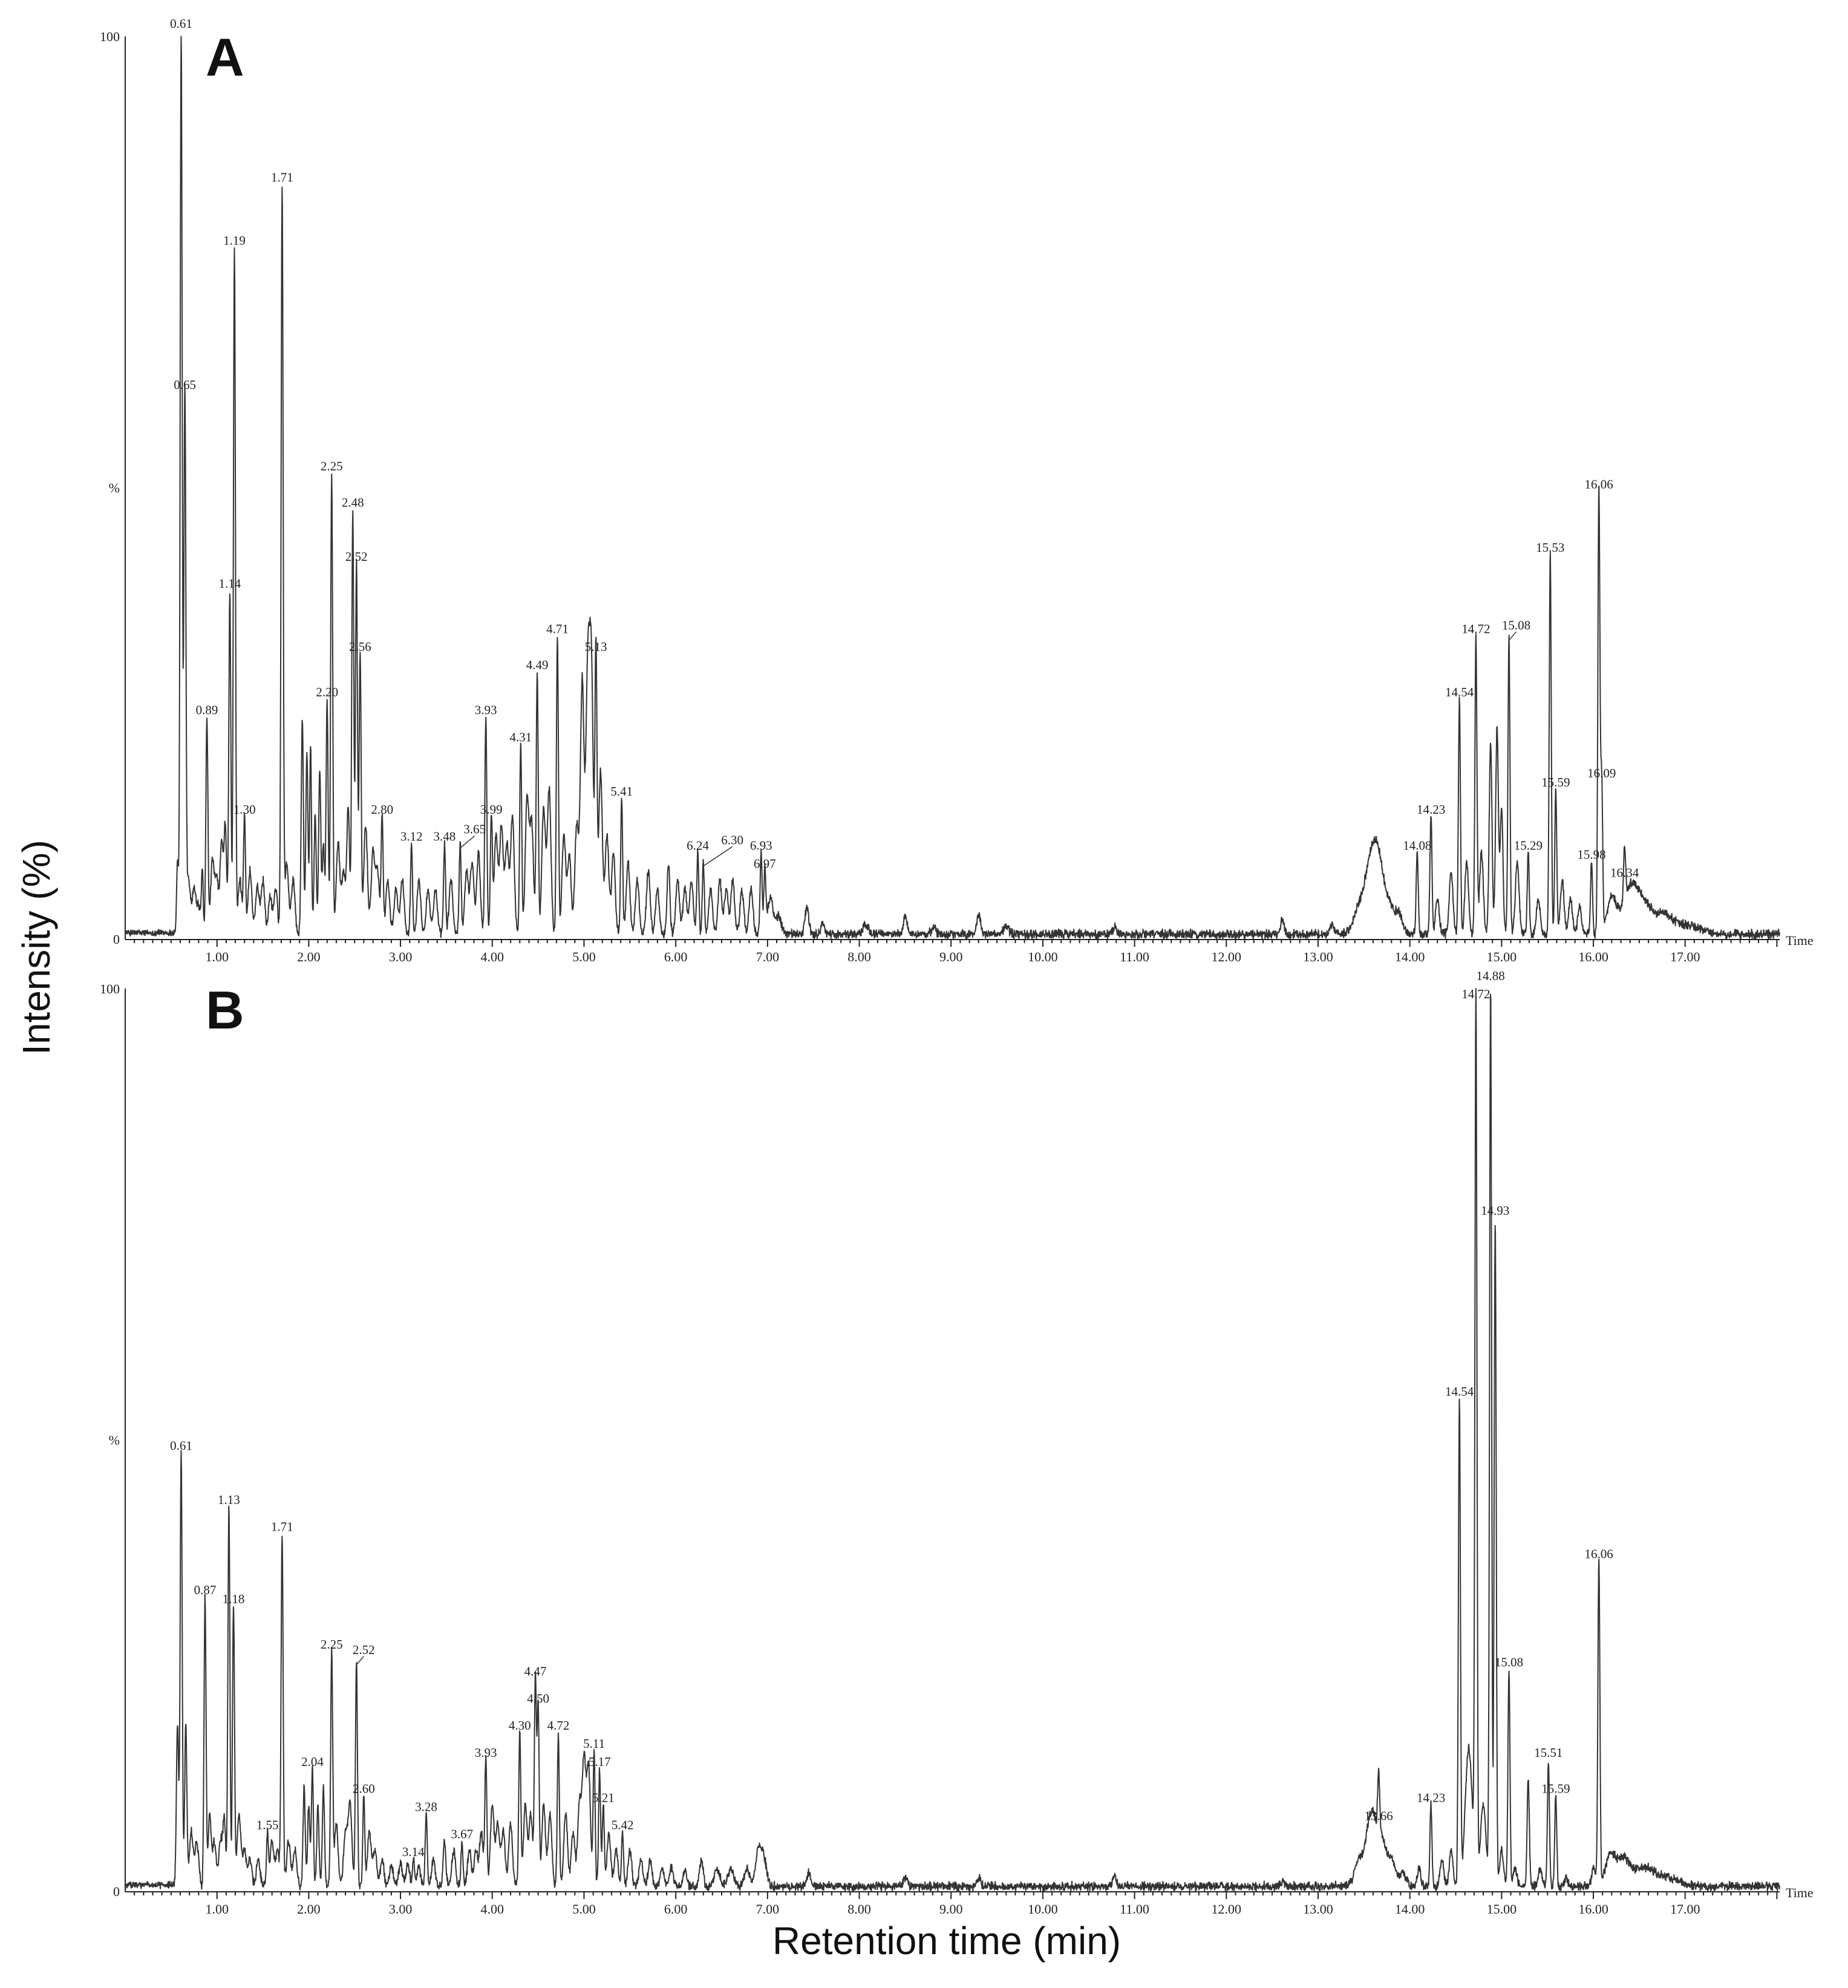  Describe the element at coordinates (382, 809) in the screenshot. I see `peak-label: 2.80` at that location.